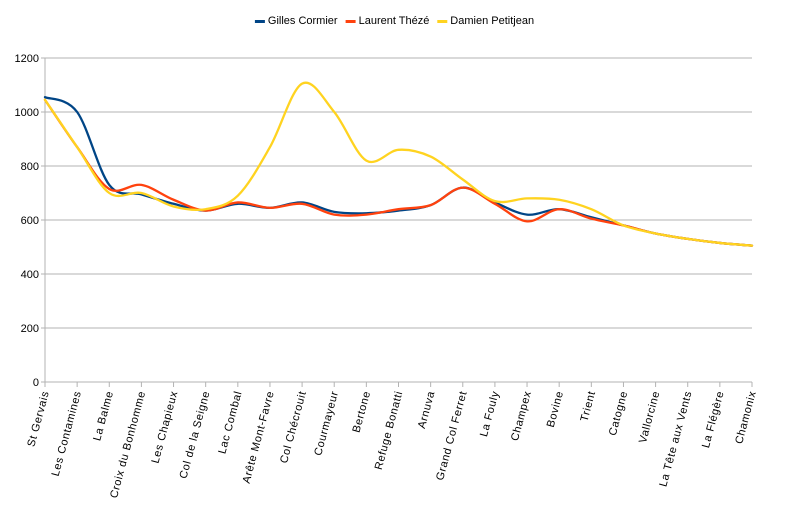 The height and width of the screenshot is (528, 789). I want to click on y-tick-label: 0, so click(36, 383).